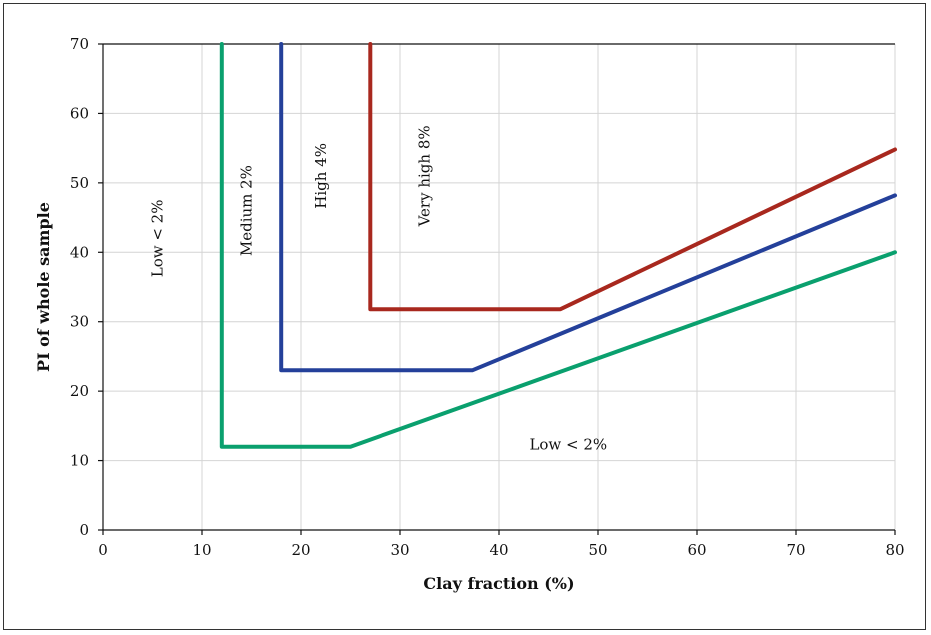  What do you see at coordinates (84, 530) in the screenshot?
I see `y-tick-label: 0` at bounding box center [84, 530].